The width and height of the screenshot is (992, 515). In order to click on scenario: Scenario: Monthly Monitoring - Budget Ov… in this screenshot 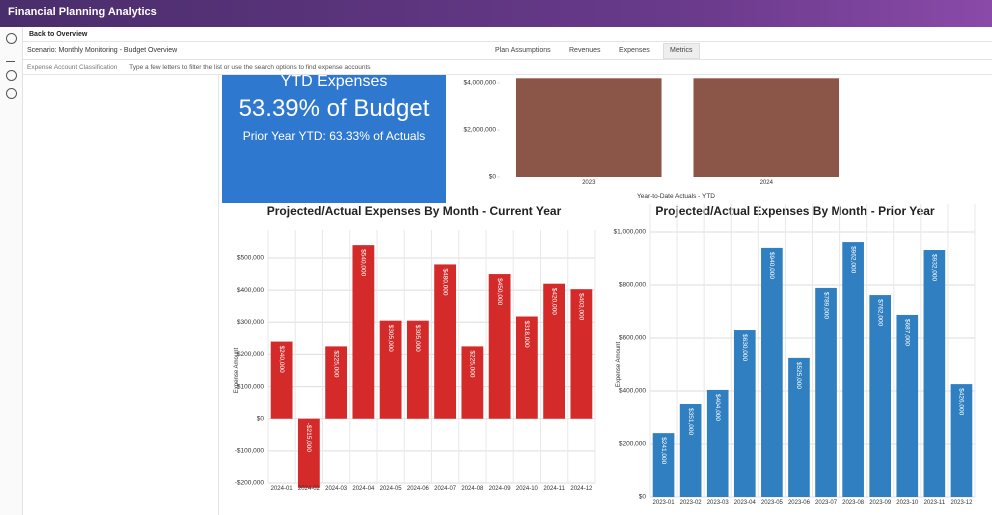, I will do `click(102, 50)`.